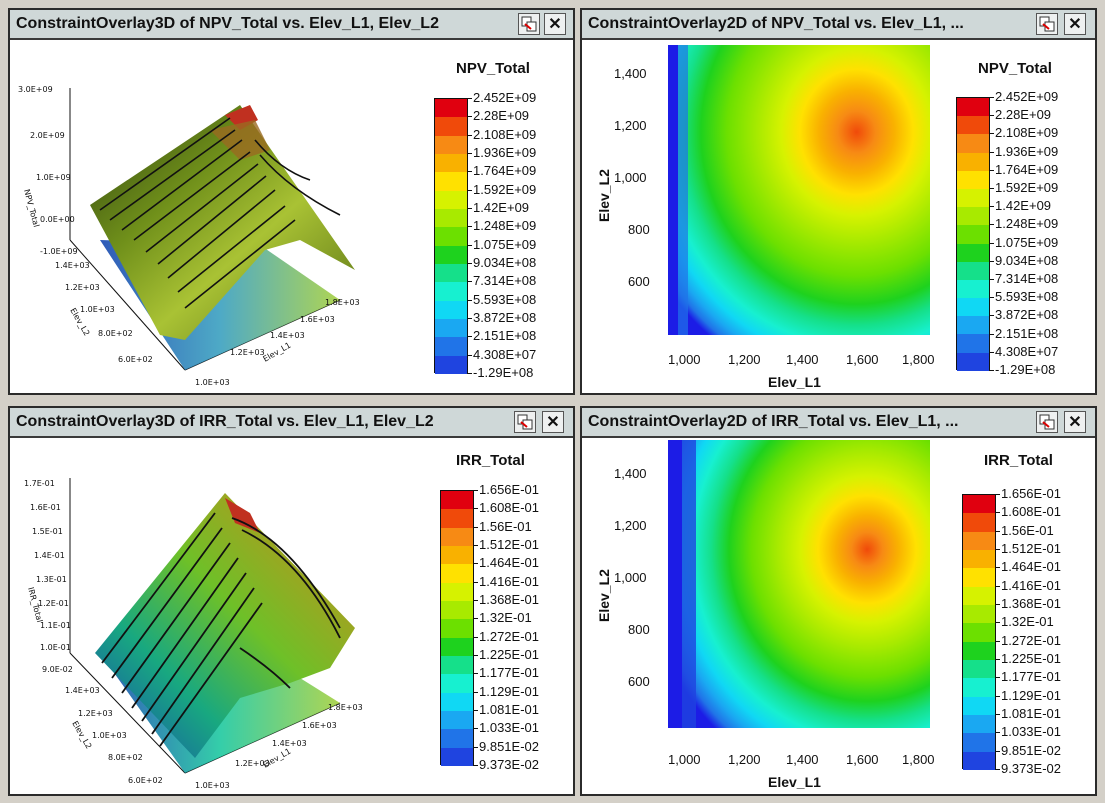  I want to click on x-tick-label: 1,000, so click(684, 359).